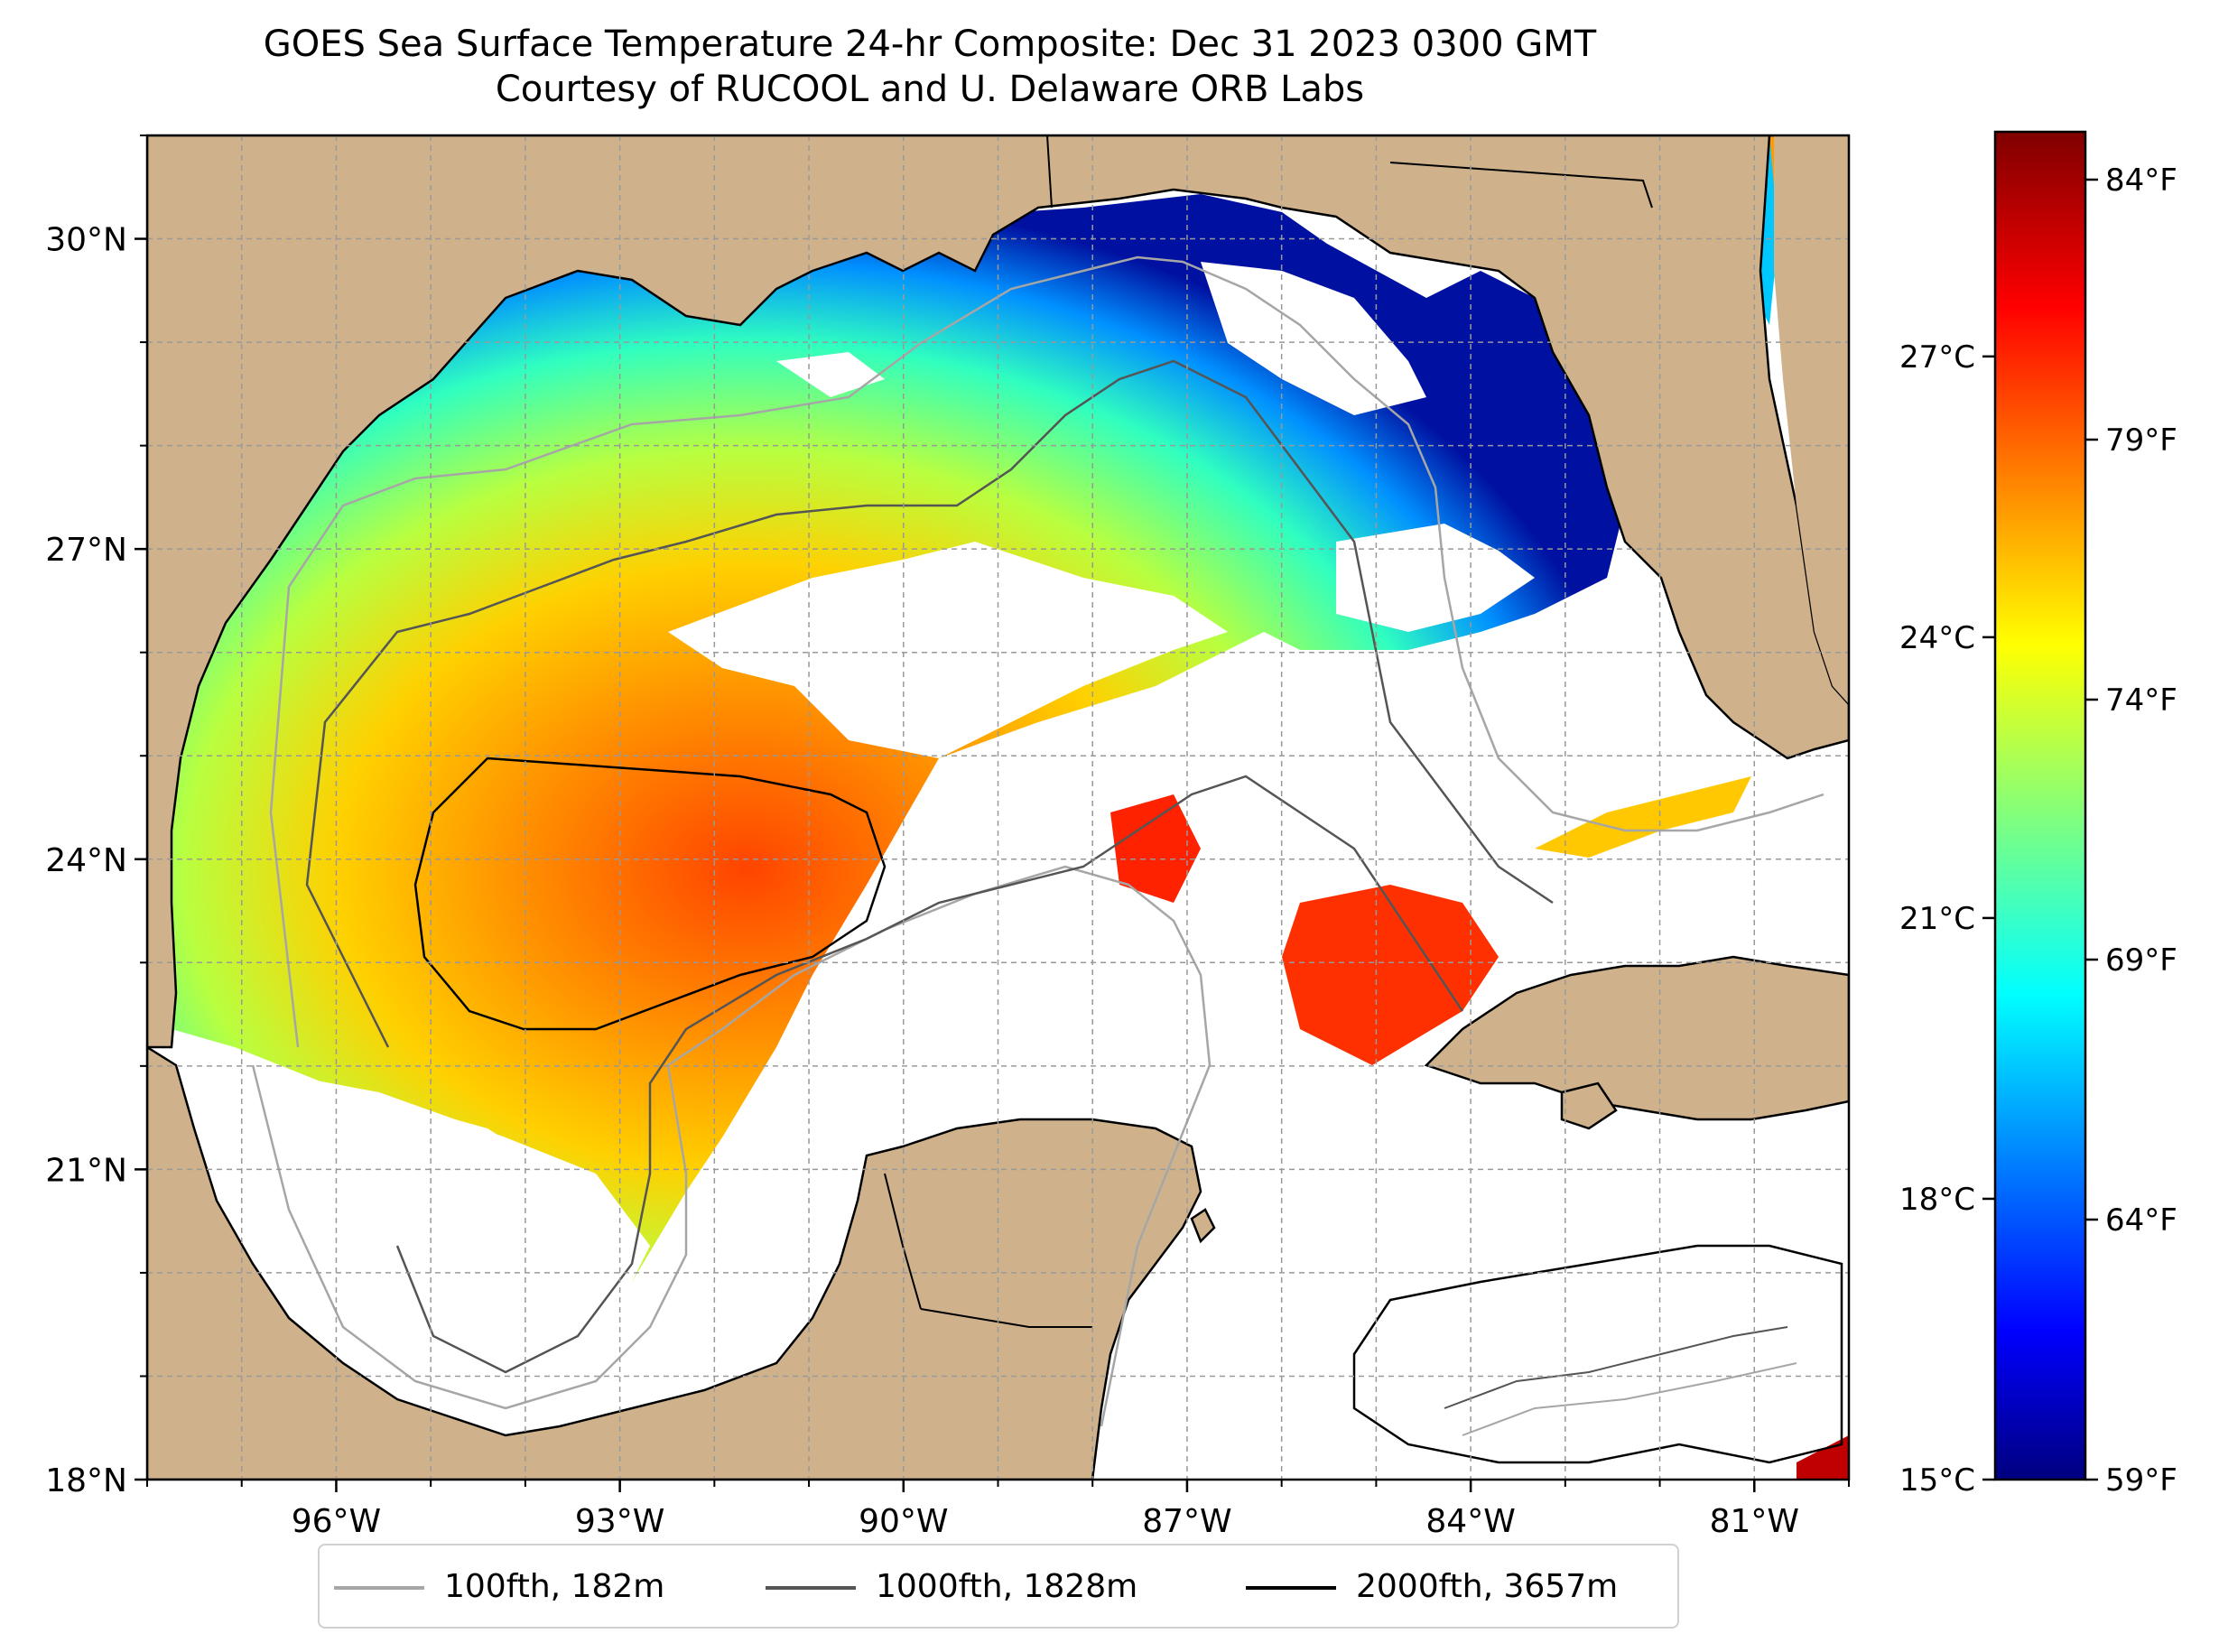  Describe the element at coordinates (1203, 1226) in the screenshot. I see `cozumel` at that location.